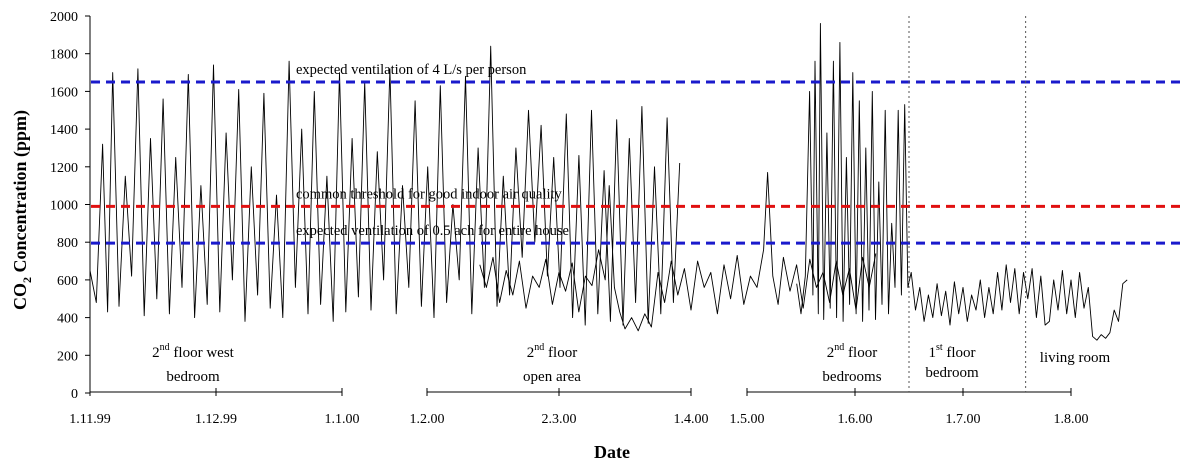 The height and width of the screenshot is (463, 1194). What do you see at coordinates (1071, 419) in the screenshot?
I see `x-tick-label: 1.8.00` at bounding box center [1071, 419].